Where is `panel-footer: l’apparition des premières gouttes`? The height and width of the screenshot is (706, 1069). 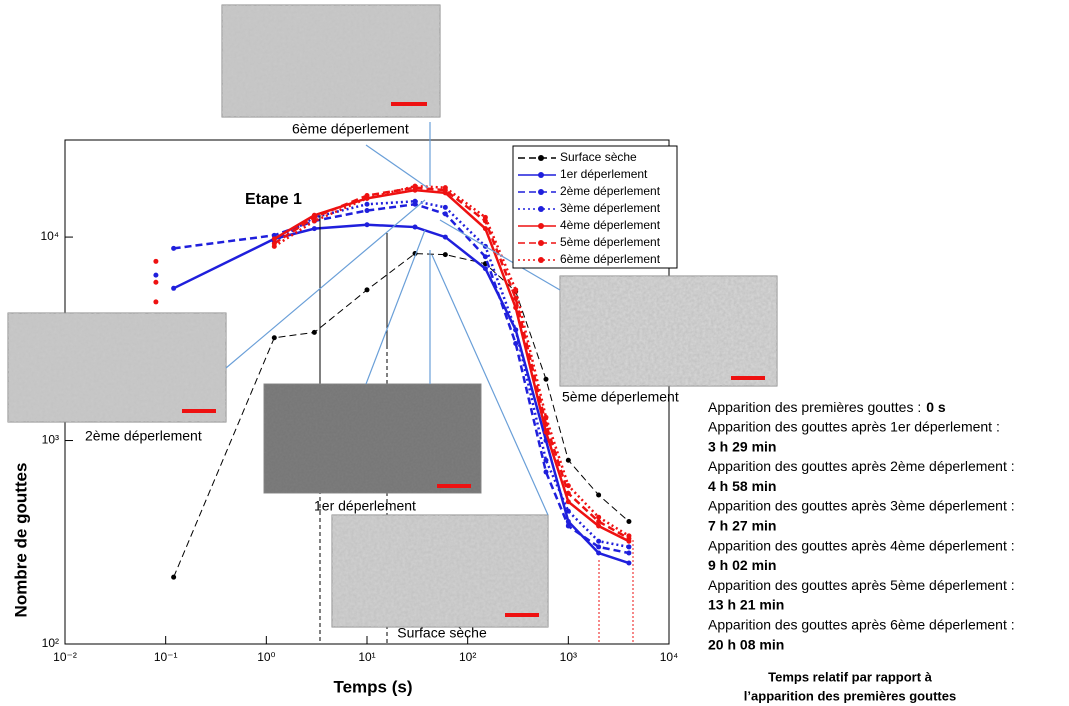 panel-footer: l’apparition des premières gouttes is located at coordinates (850, 695).